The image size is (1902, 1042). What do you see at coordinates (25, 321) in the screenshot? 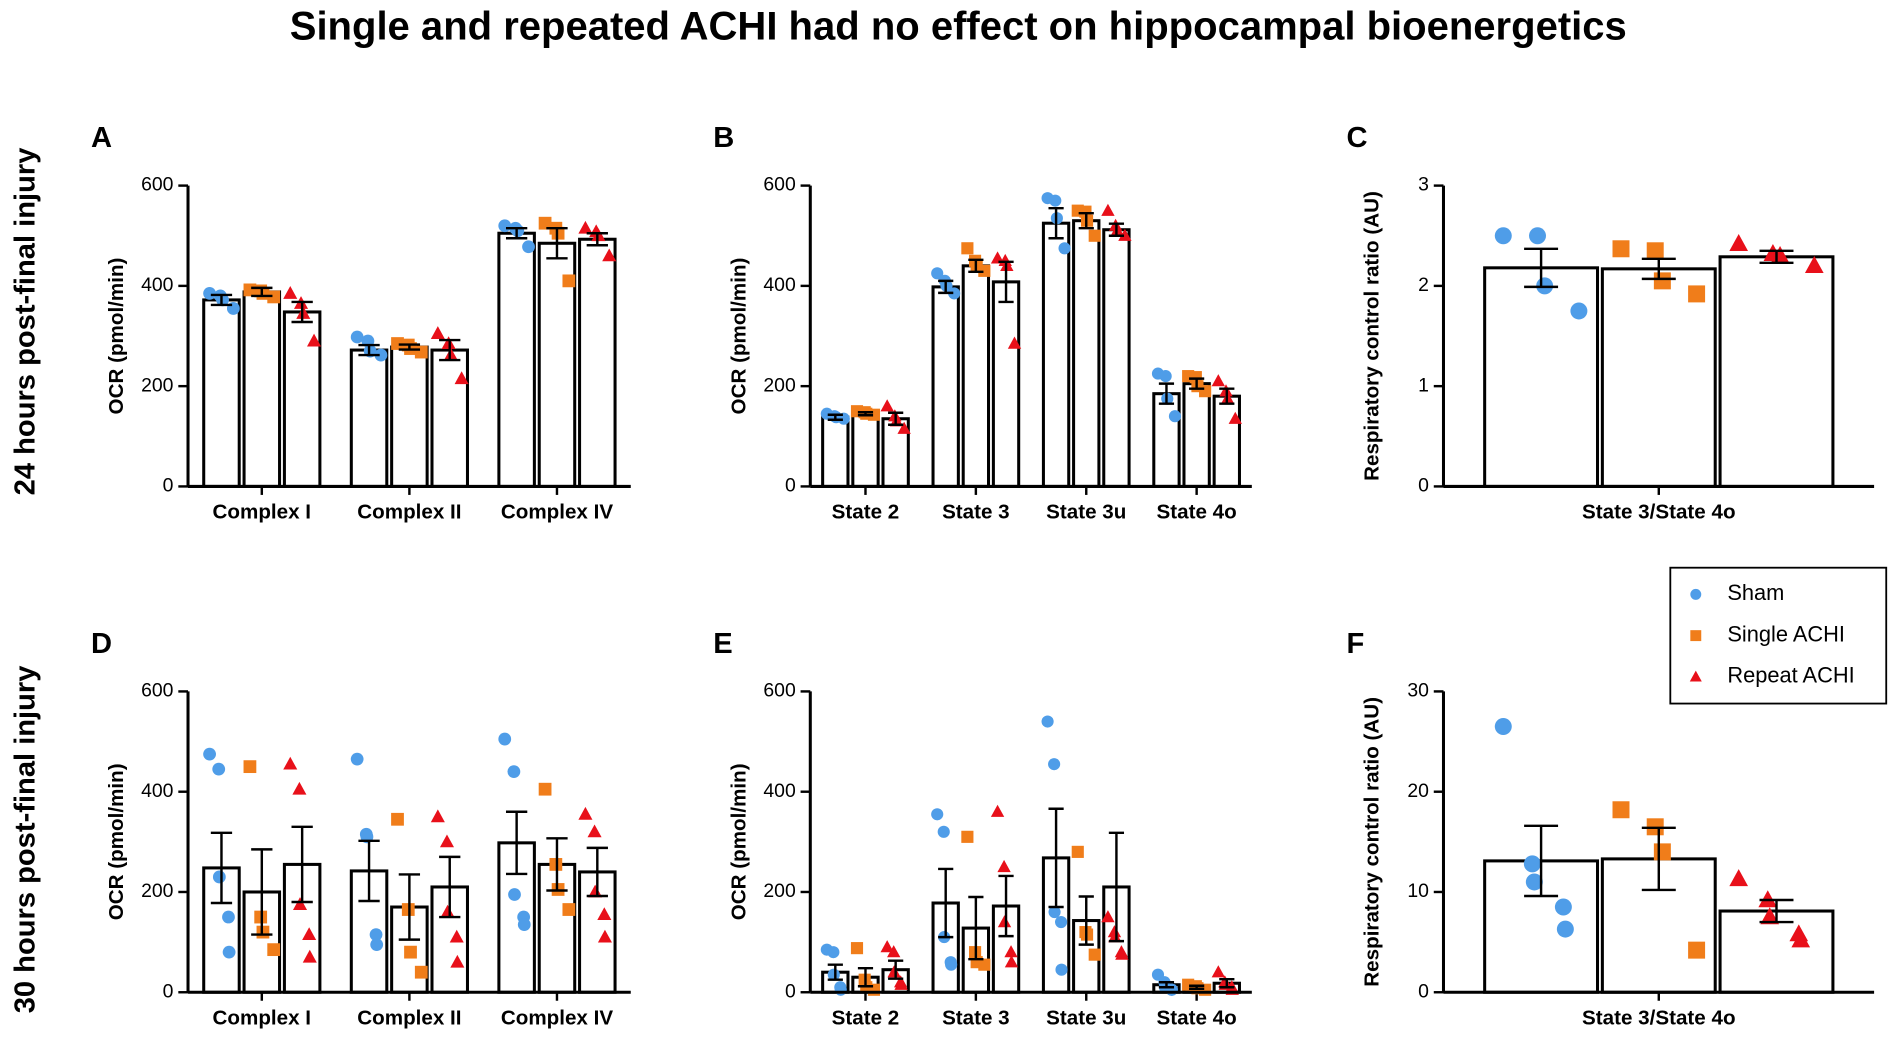
I see `row-label: 24 hours post-final injury` at bounding box center [25, 321].